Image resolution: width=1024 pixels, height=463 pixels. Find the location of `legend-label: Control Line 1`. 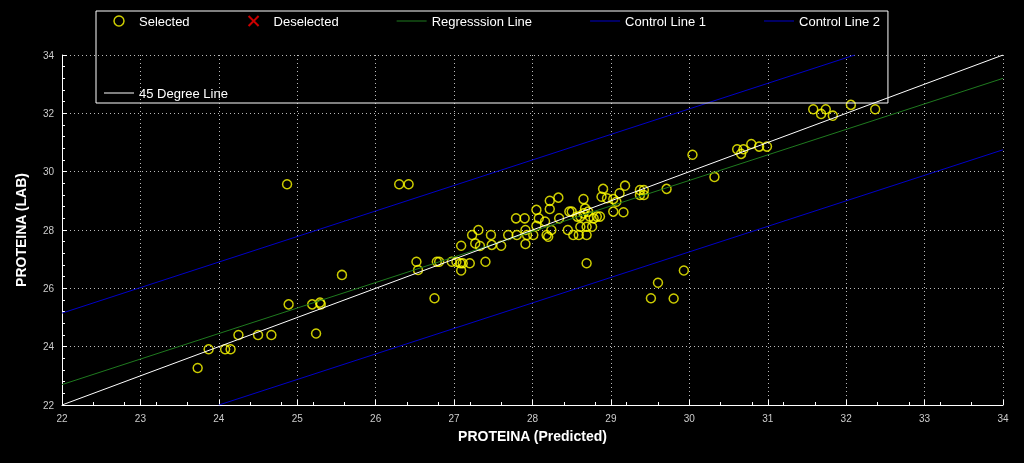

legend-label: Control Line 1 is located at coordinates (666, 21).